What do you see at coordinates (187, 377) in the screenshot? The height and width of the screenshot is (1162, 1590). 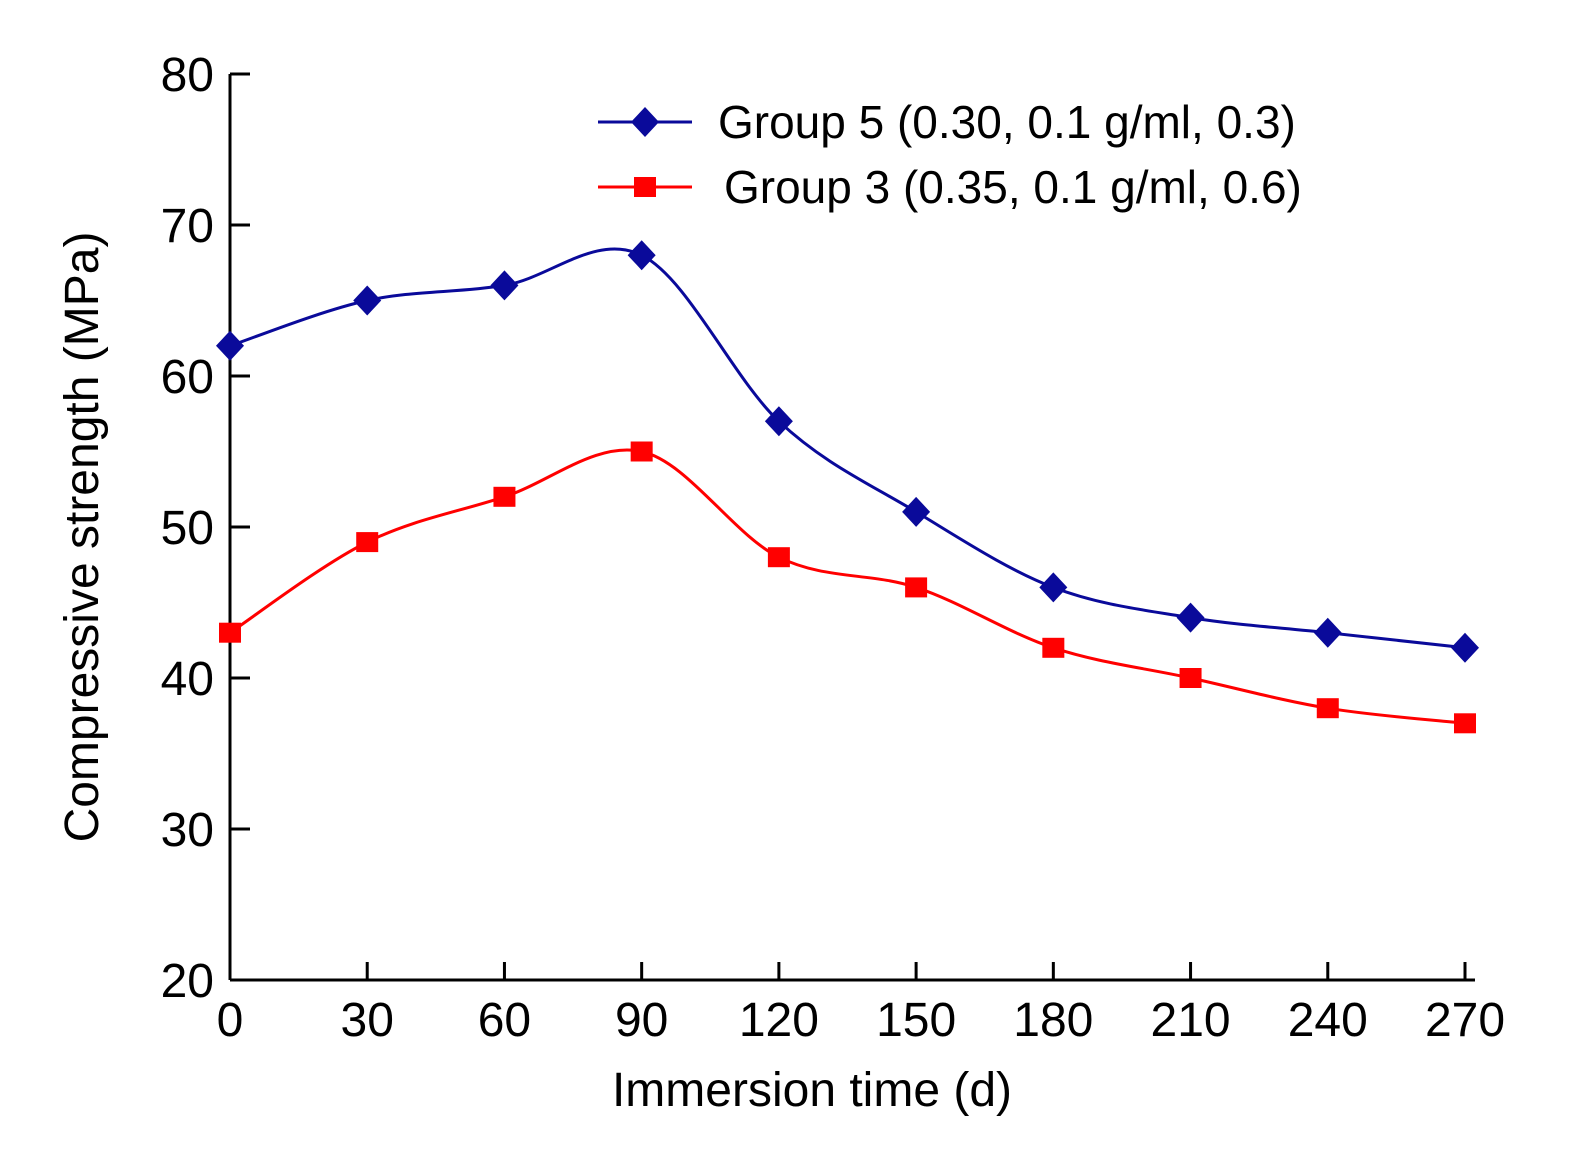 I see `y-tick-label: 60` at bounding box center [187, 377].